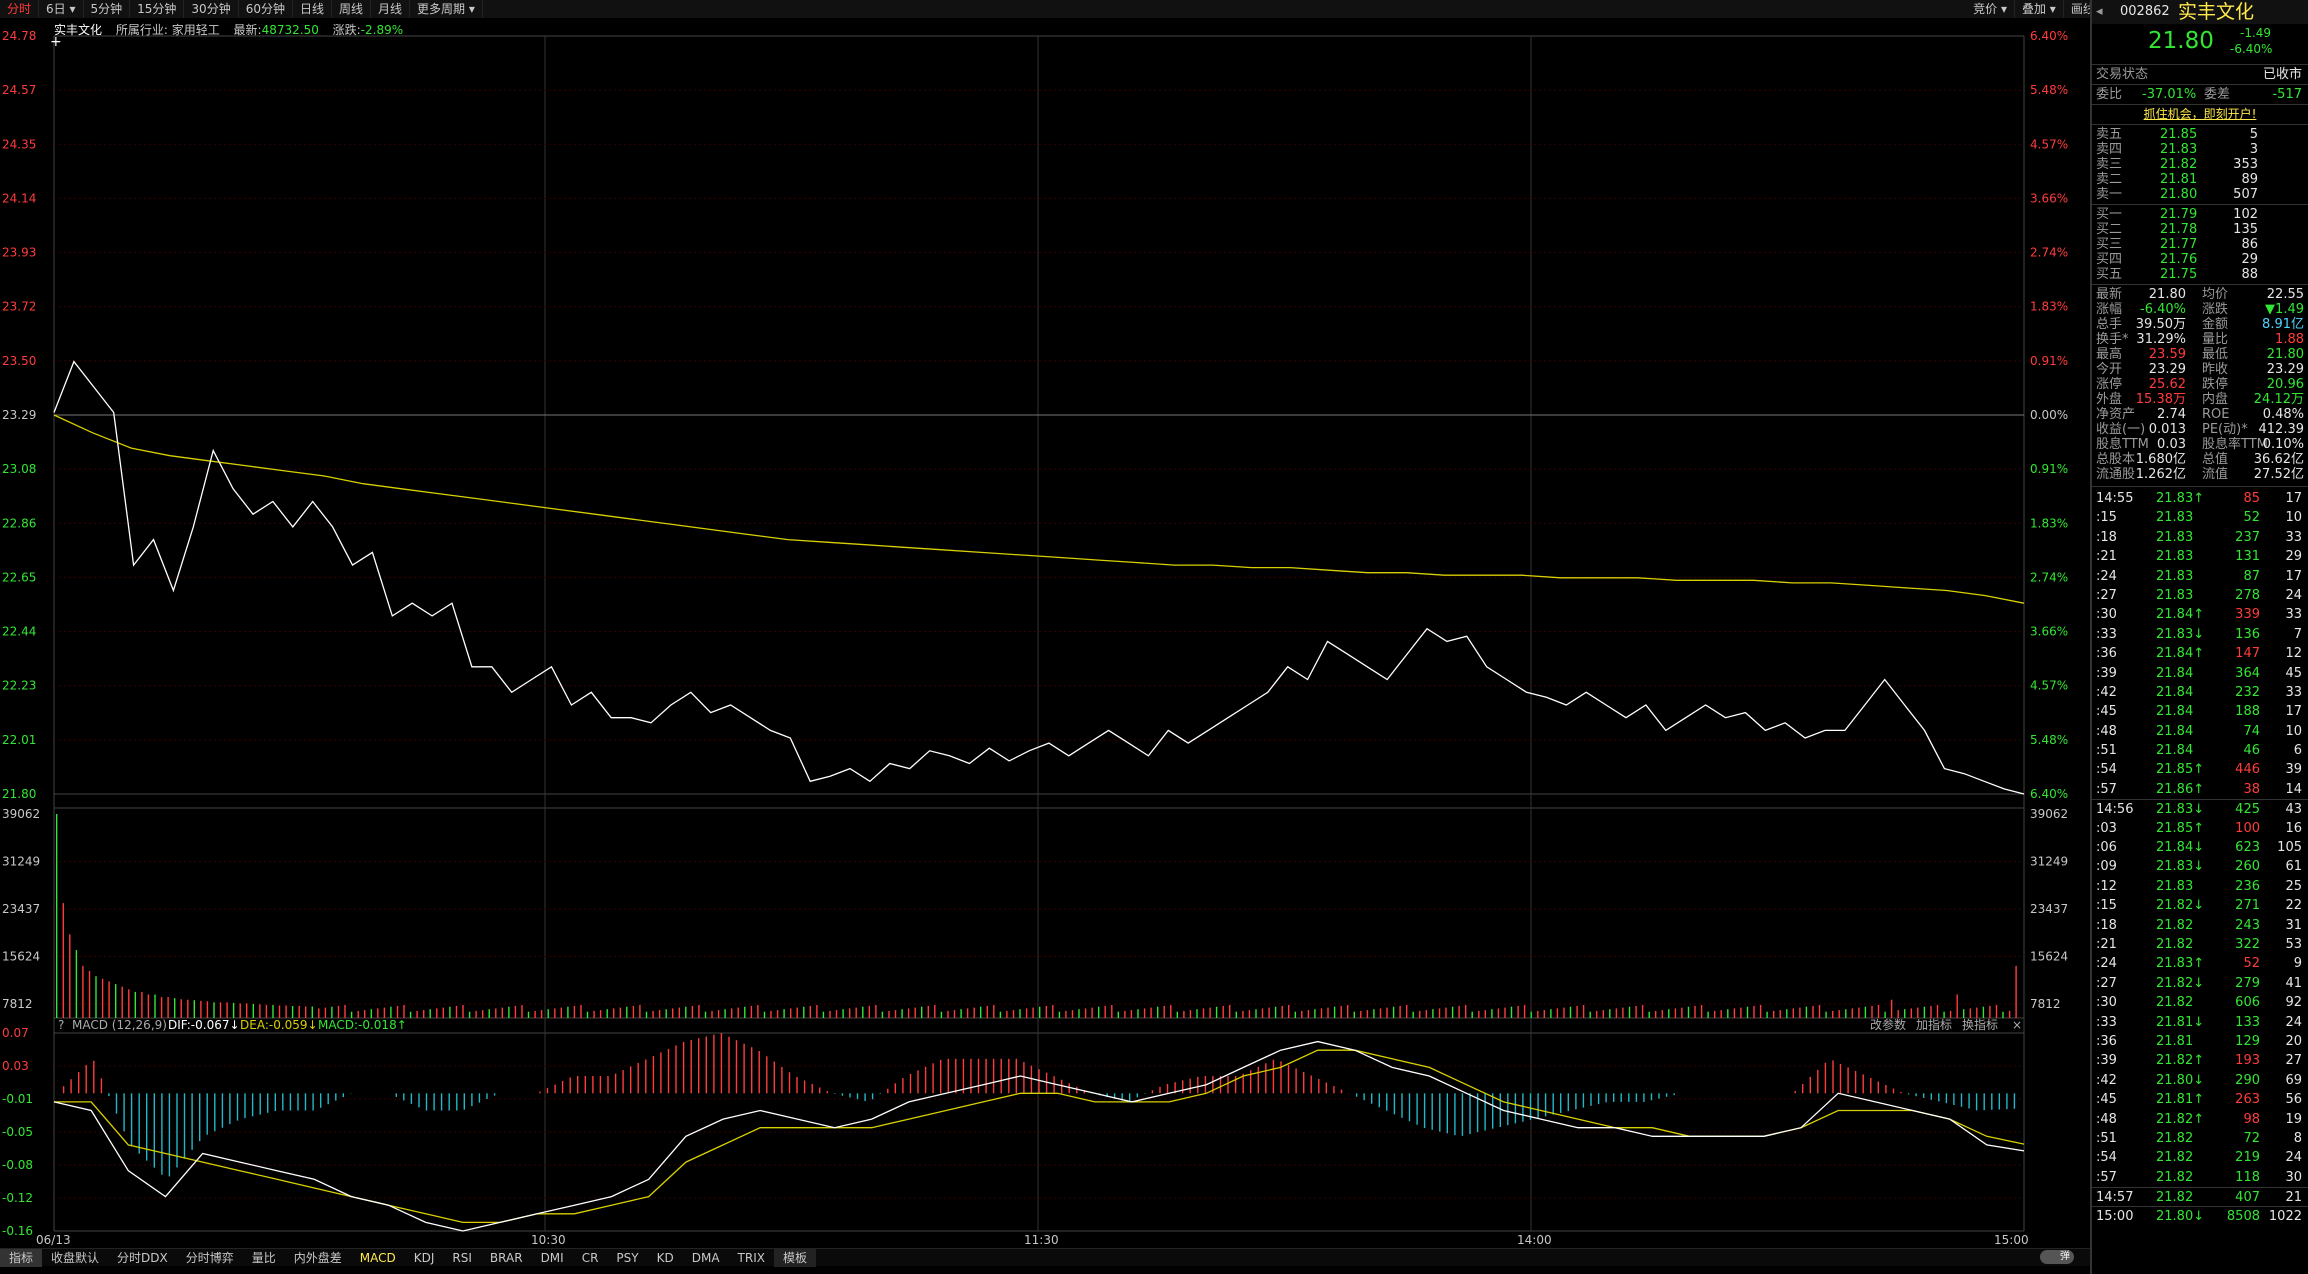  I want to click on indicator-tab-16: 模板, so click(794, 1257).